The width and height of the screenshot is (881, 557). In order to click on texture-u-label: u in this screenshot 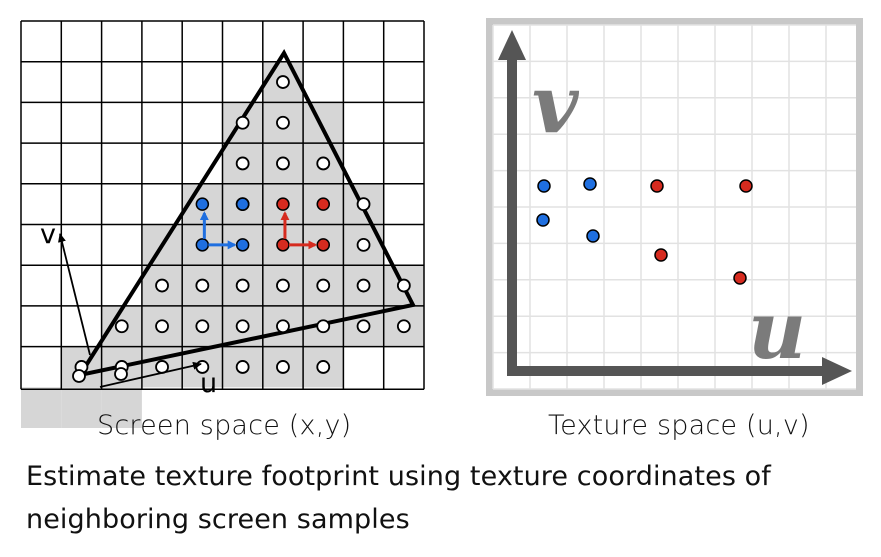, I will do `click(777, 330)`.